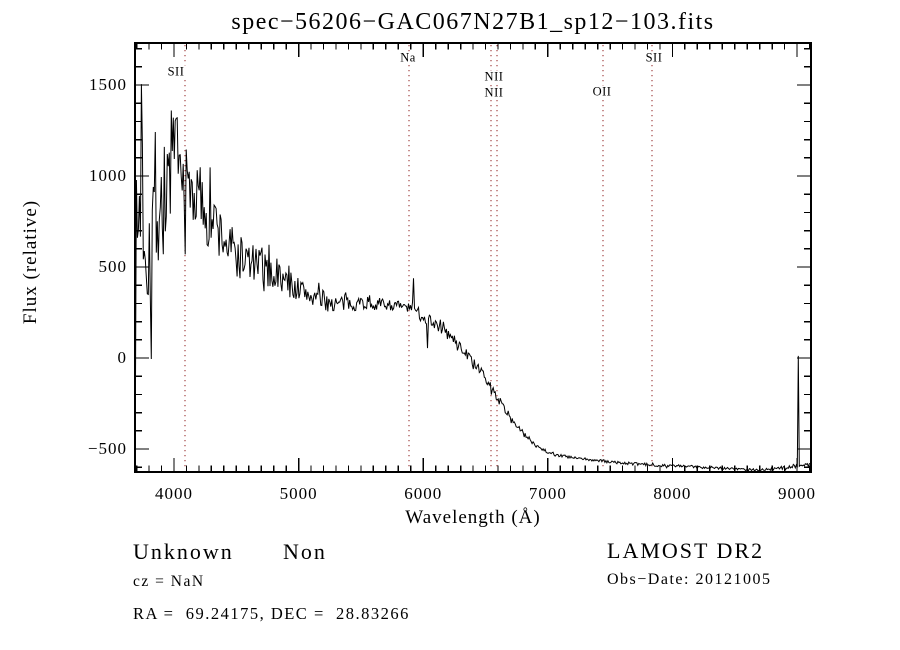  I want to click on ra-dec-value: RA = 69.24175, DEC = 28.83266, so click(271, 613).